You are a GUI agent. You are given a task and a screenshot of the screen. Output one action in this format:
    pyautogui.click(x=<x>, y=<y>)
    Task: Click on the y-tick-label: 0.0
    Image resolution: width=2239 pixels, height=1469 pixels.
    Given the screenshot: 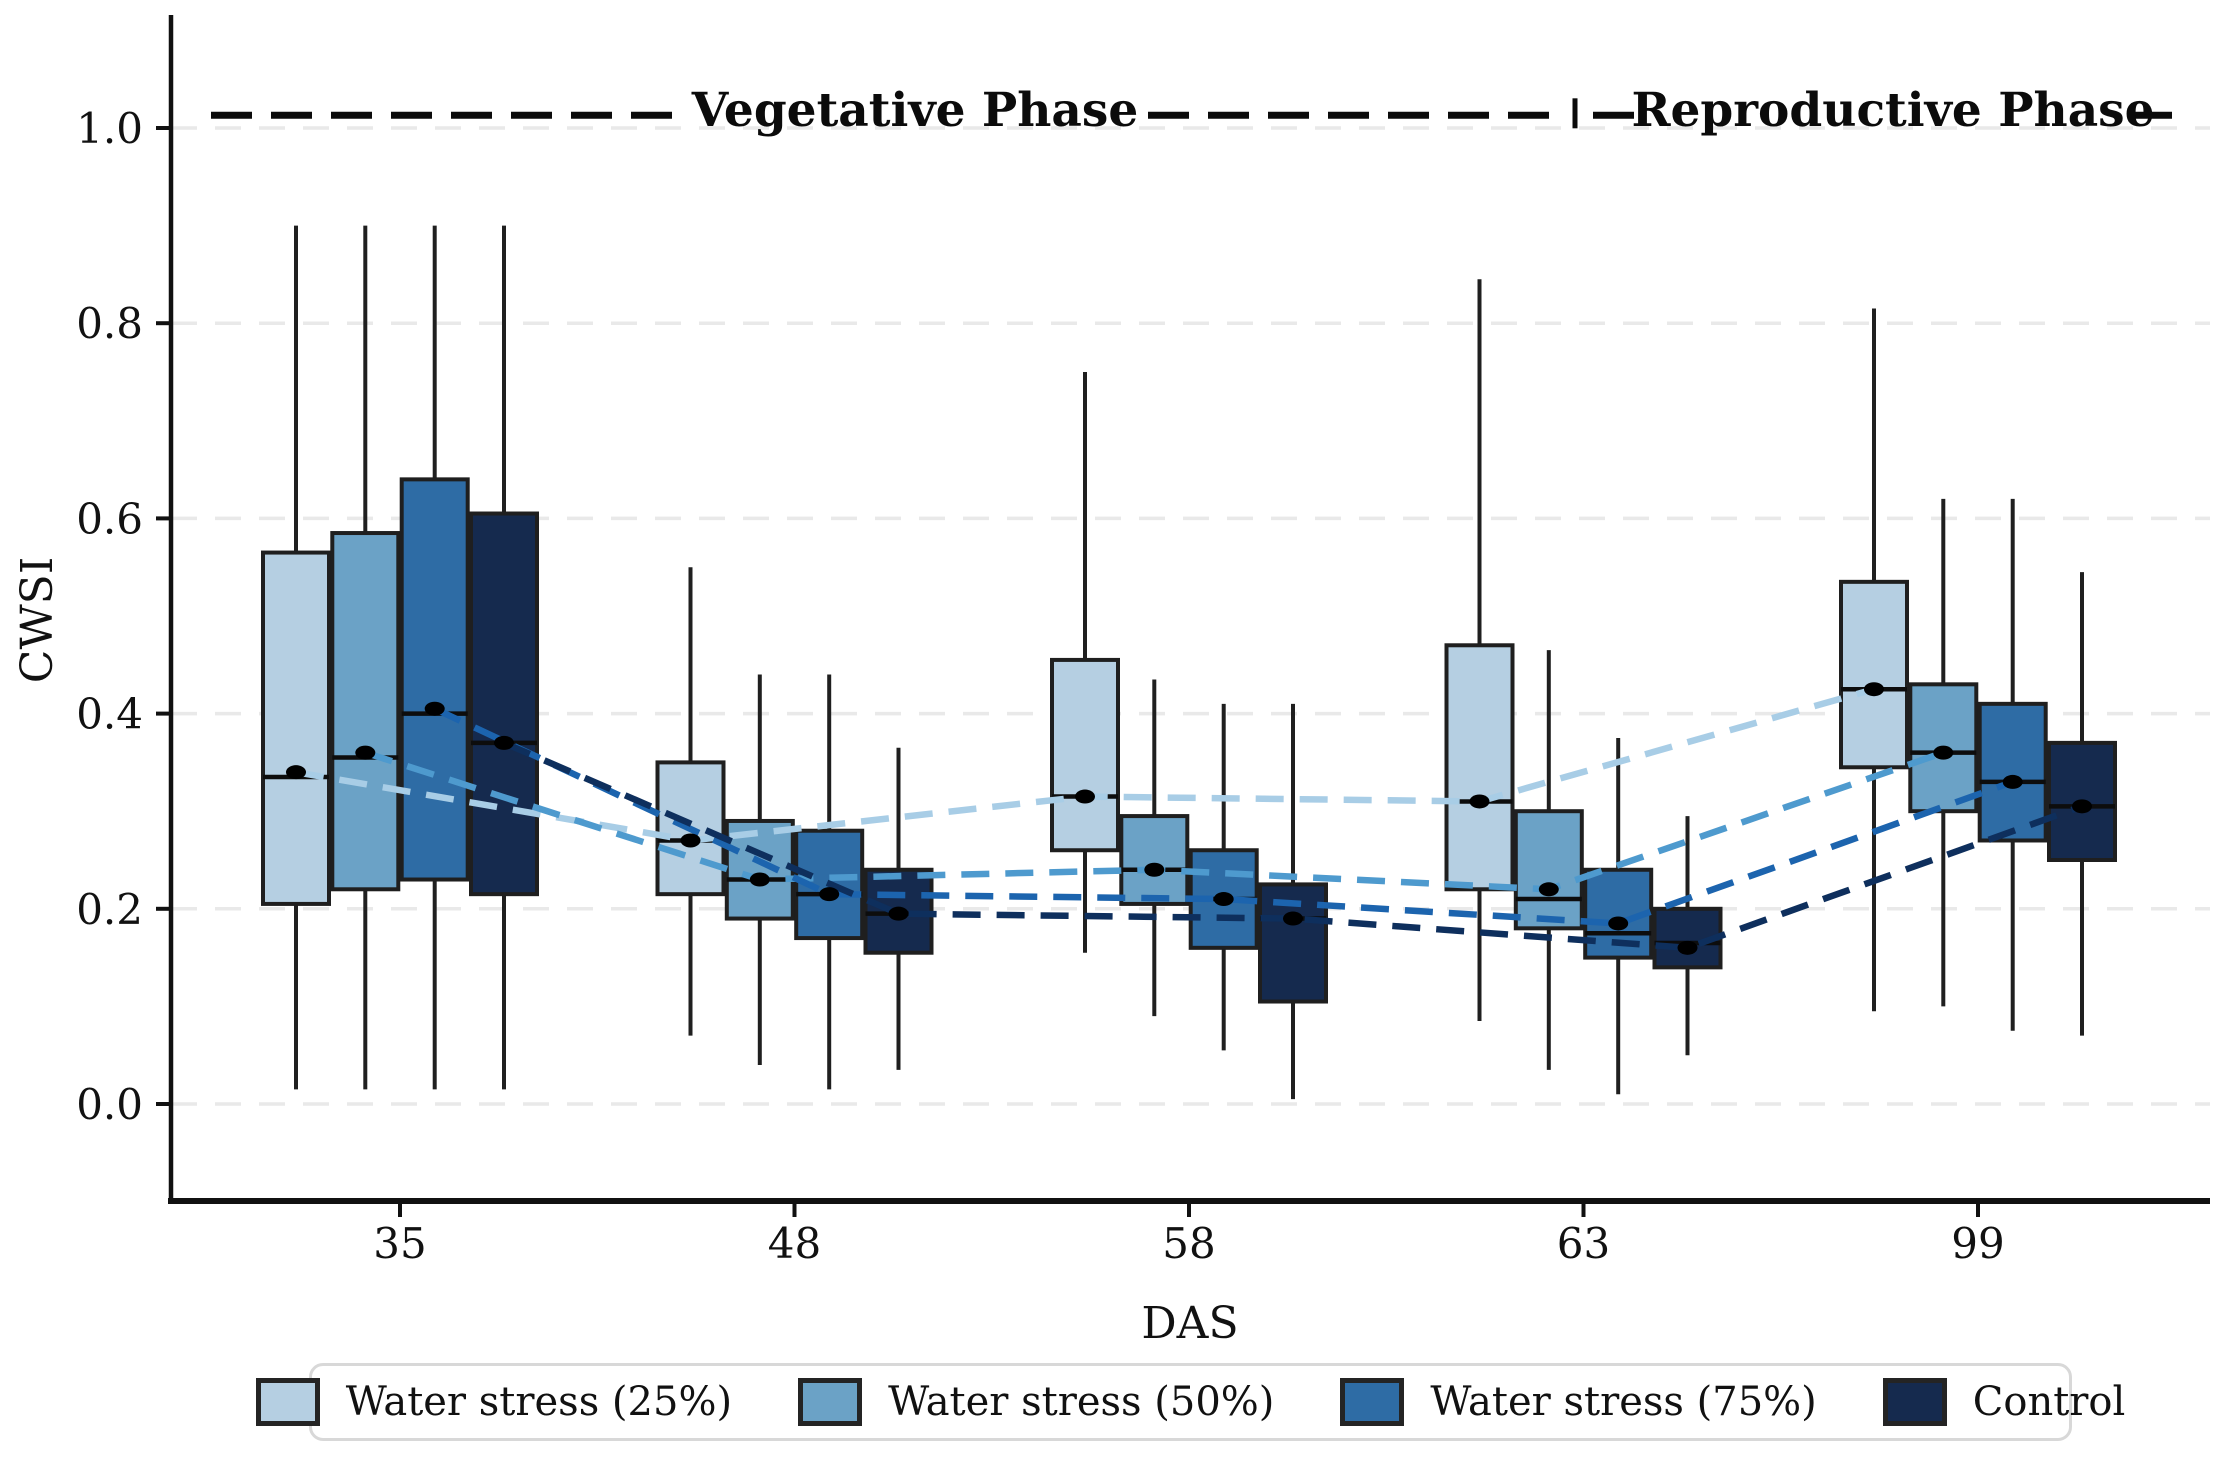 What is the action you would take?
    pyautogui.click(x=109, y=1104)
    